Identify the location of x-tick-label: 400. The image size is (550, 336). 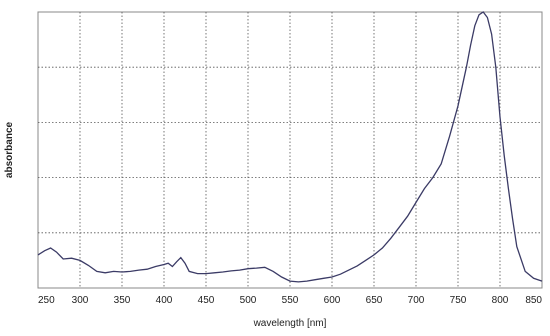
(164, 300).